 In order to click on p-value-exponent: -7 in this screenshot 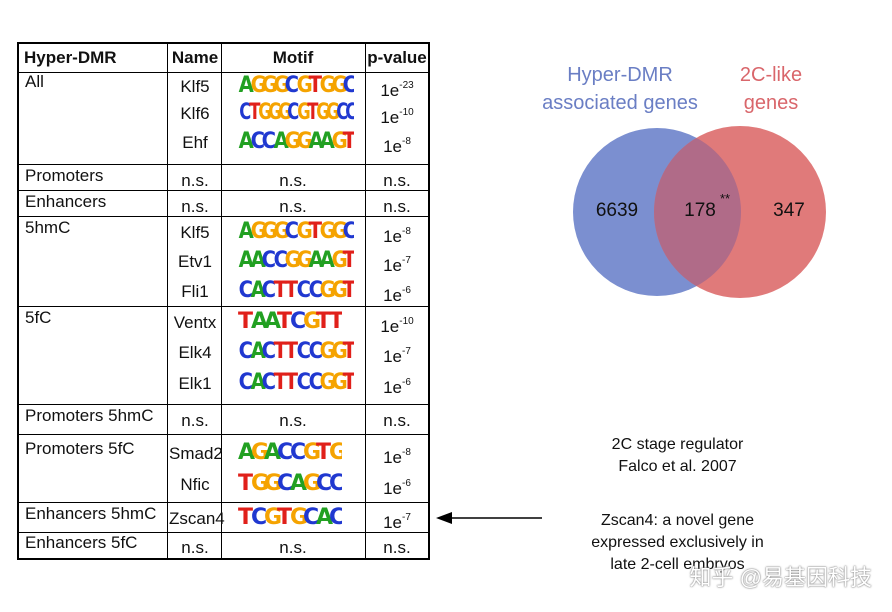, I will do `click(406, 351)`.